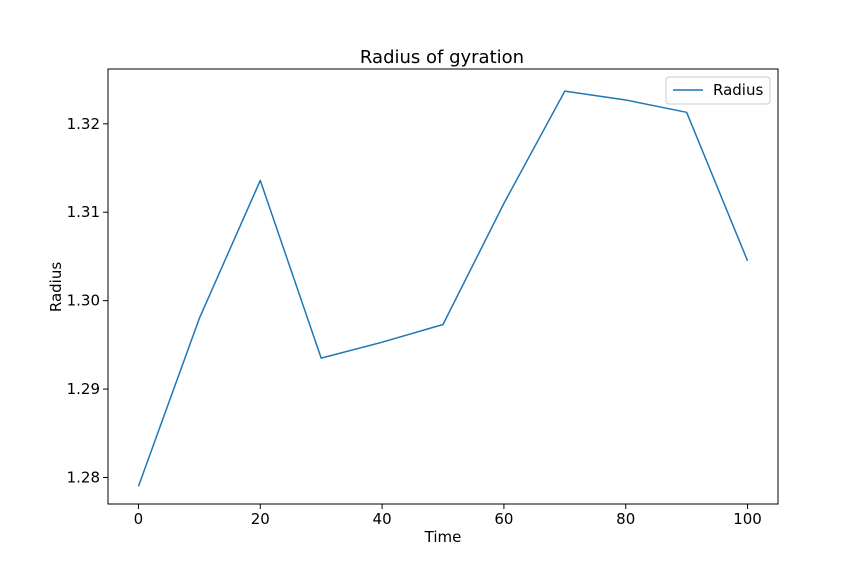 Image resolution: width=864 pixels, height=580 pixels. What do you see at coordinates (747, 519) in the screenshot?
I see `x-tick-label: 100` at bounding box center [747, 519].